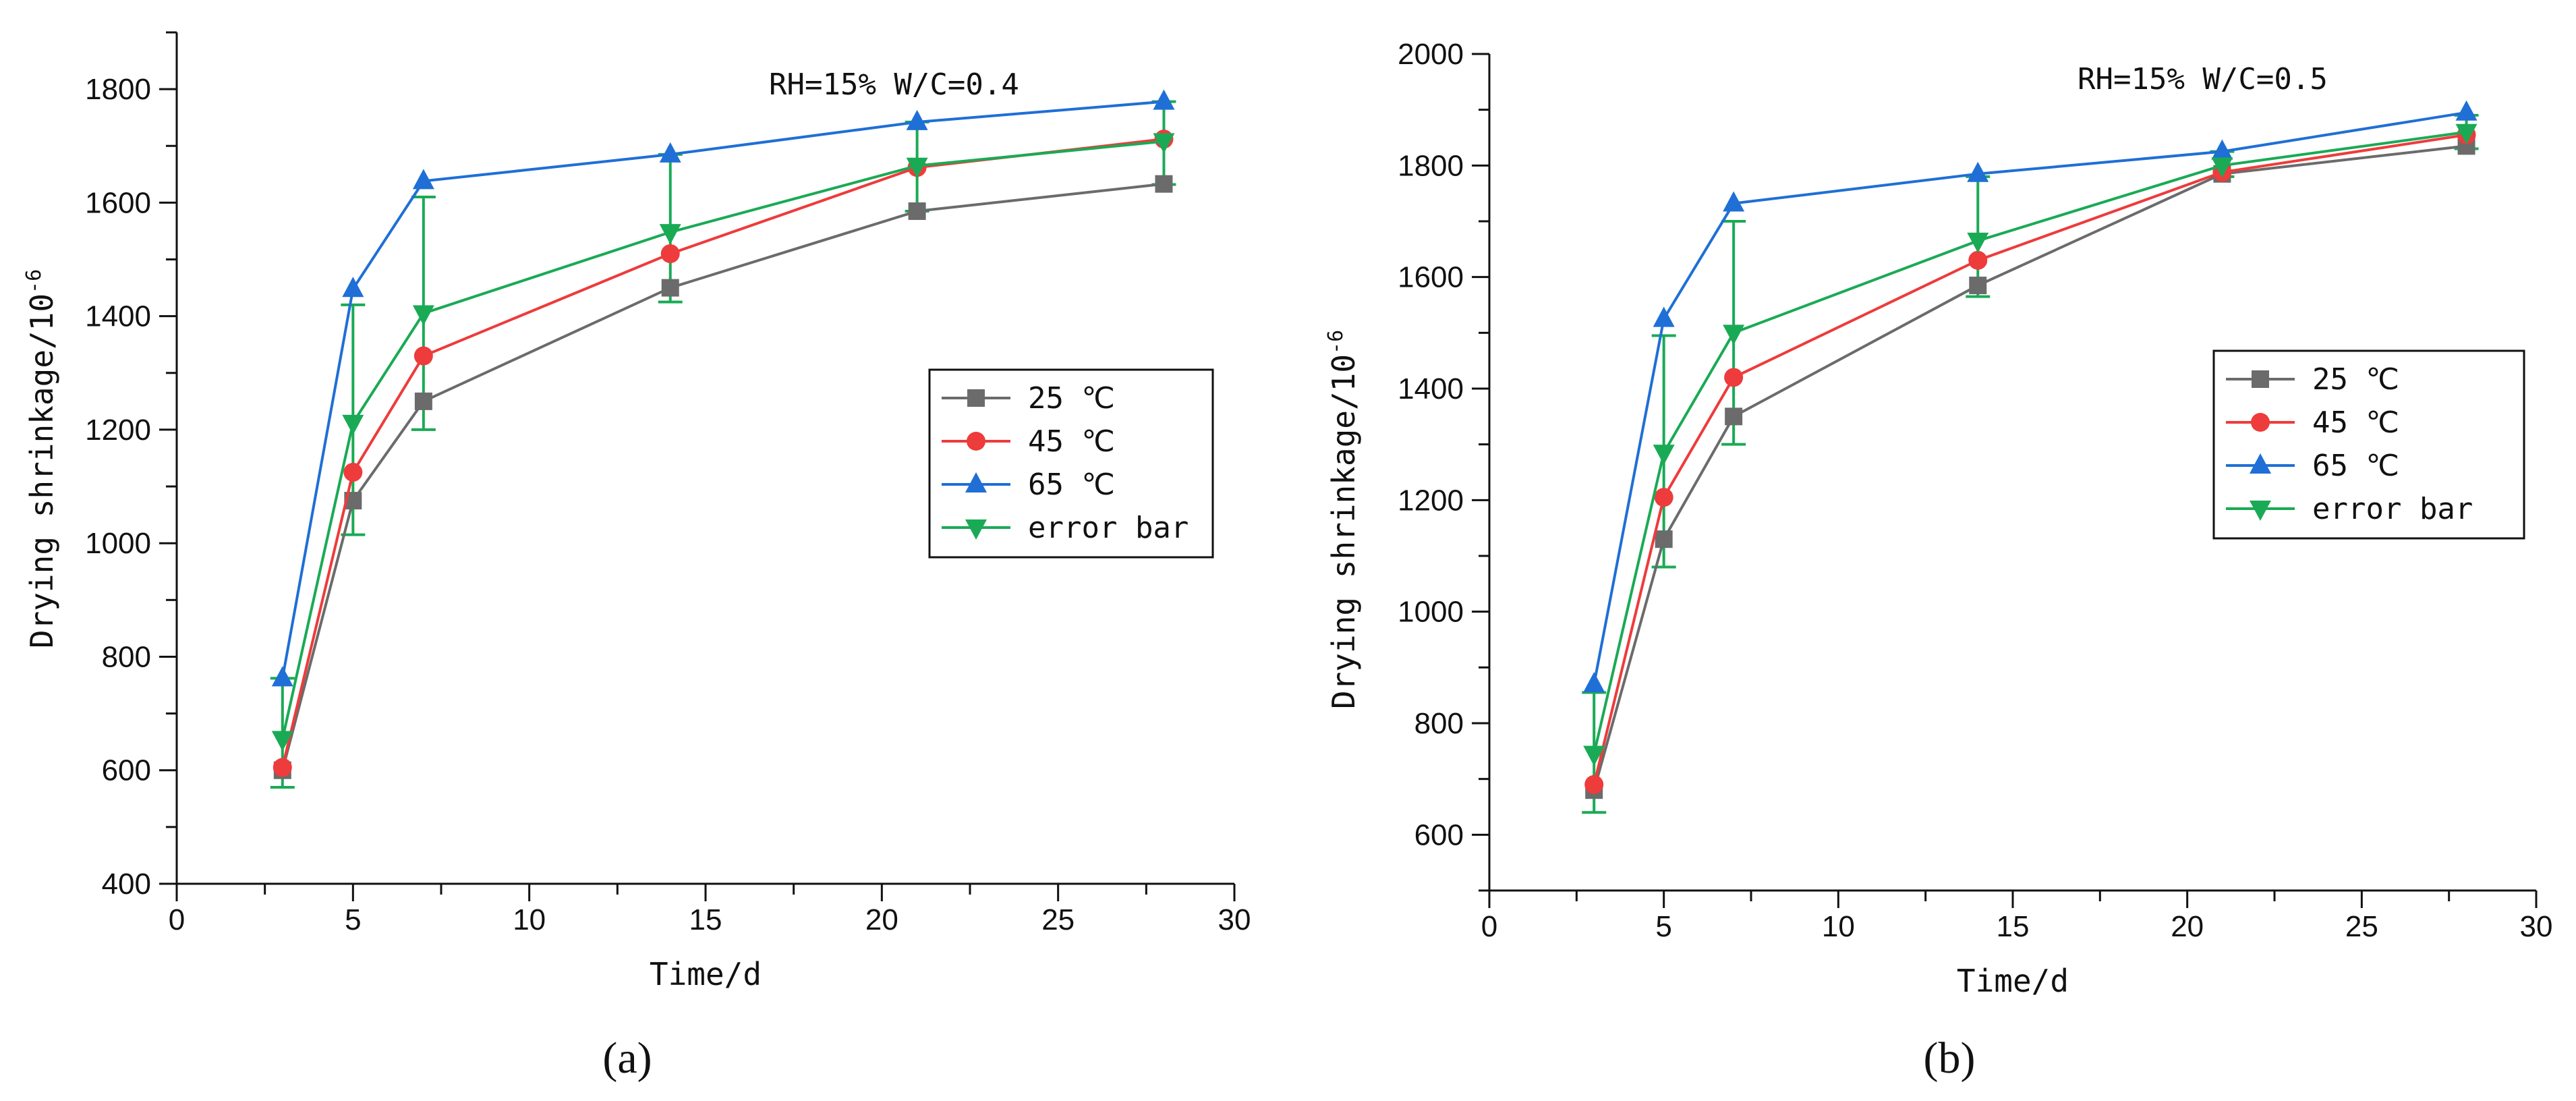  I want to click on legend-label: 25 ℃, so click(2355, 379).